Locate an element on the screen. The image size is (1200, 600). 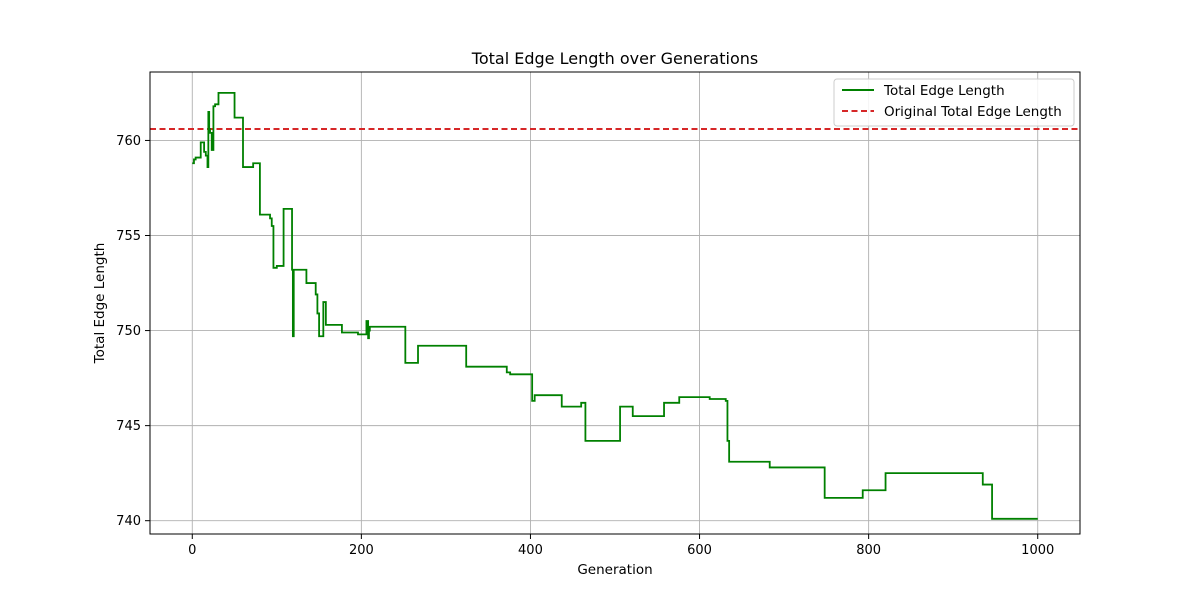
y-tick-label: 740 is located at coordinates (128, 521).